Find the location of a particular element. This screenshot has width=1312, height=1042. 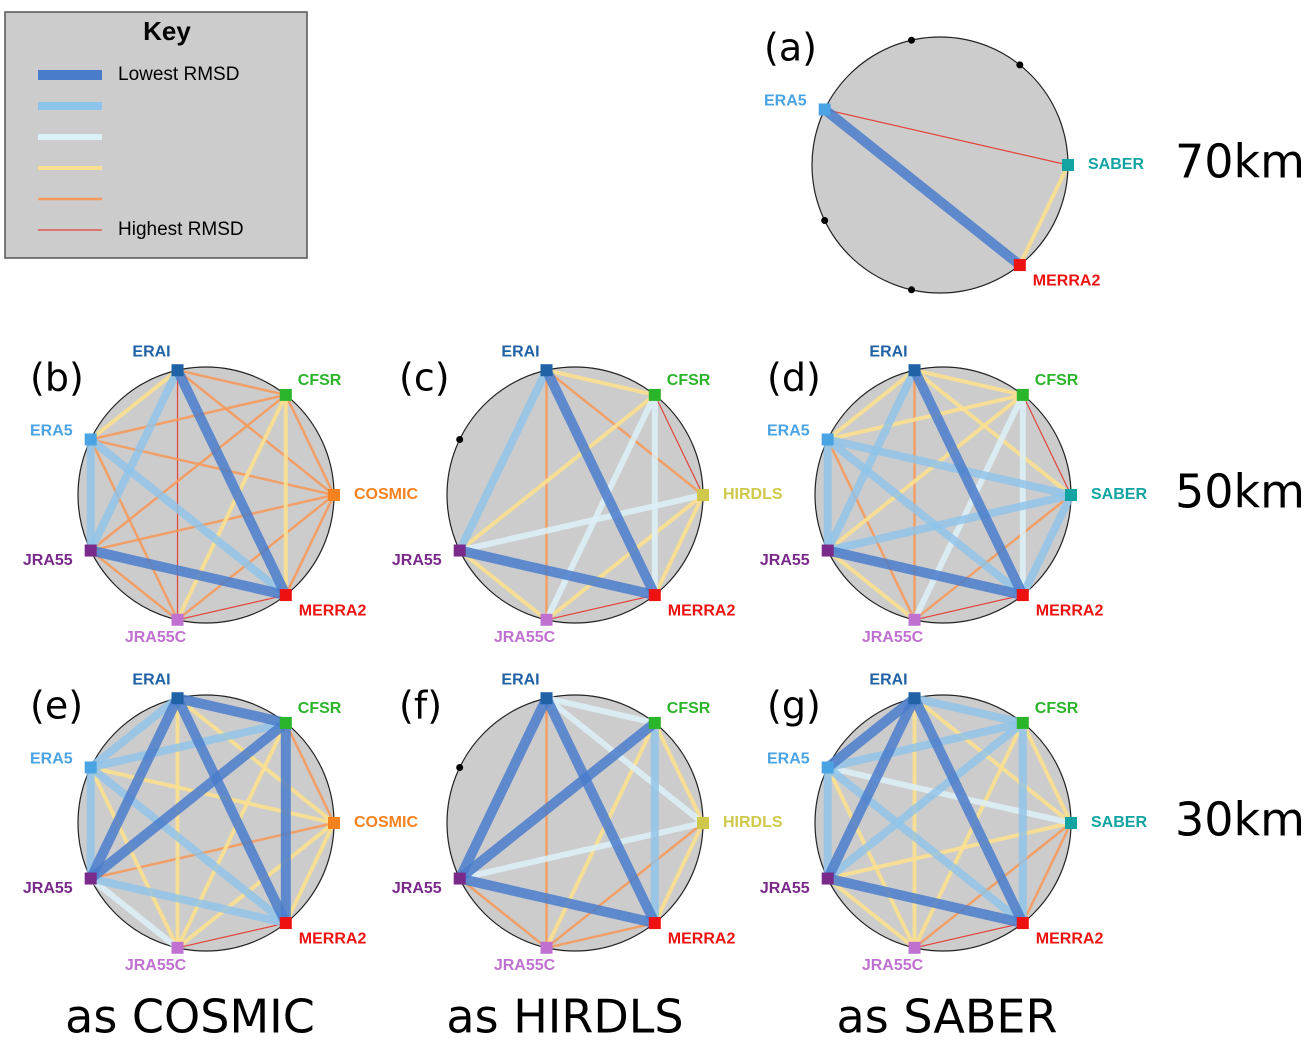

node-label: SABER is located at coordinates (1116, 164).